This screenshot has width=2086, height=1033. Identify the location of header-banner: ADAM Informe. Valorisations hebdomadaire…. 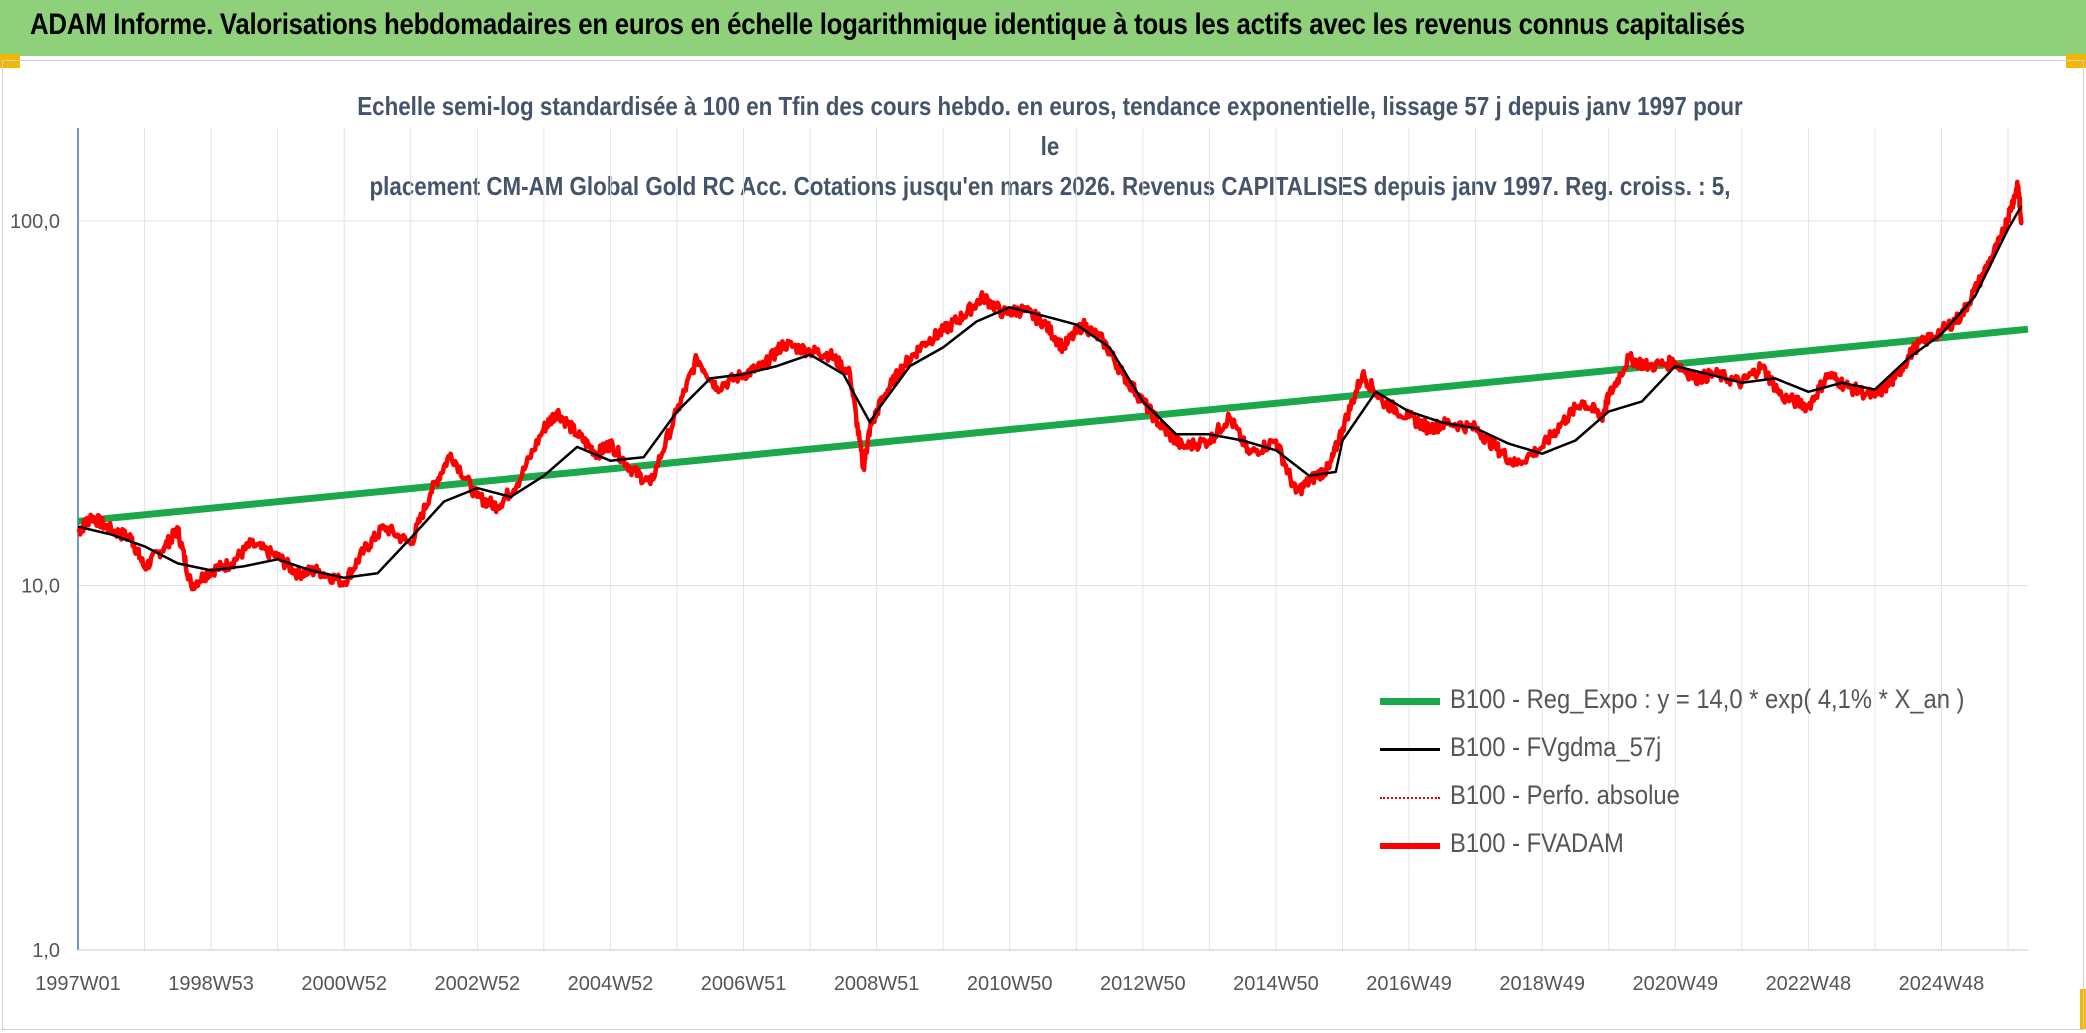
(1043, 28).